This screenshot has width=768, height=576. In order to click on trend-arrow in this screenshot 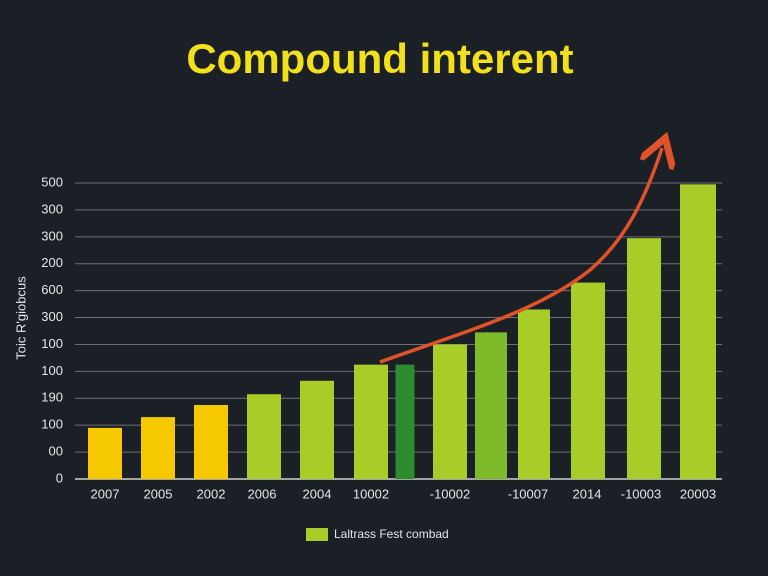, I will do `click(520, 256)`.